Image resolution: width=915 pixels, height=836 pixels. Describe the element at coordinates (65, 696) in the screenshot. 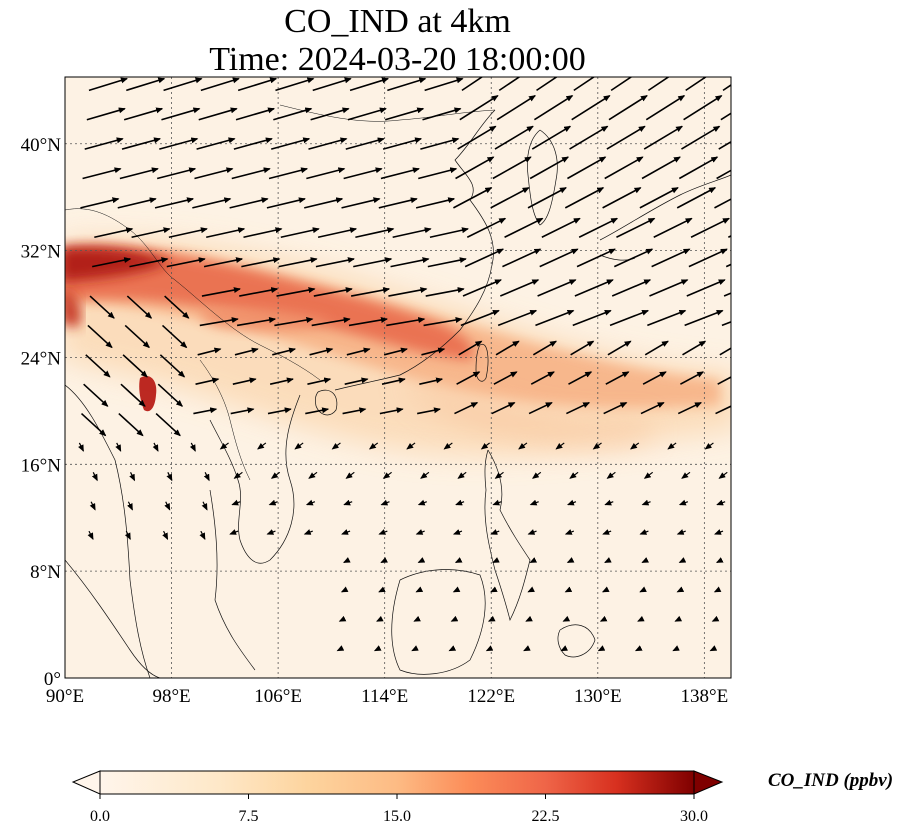

I see `lon-tick-label: 90°E` at that location.